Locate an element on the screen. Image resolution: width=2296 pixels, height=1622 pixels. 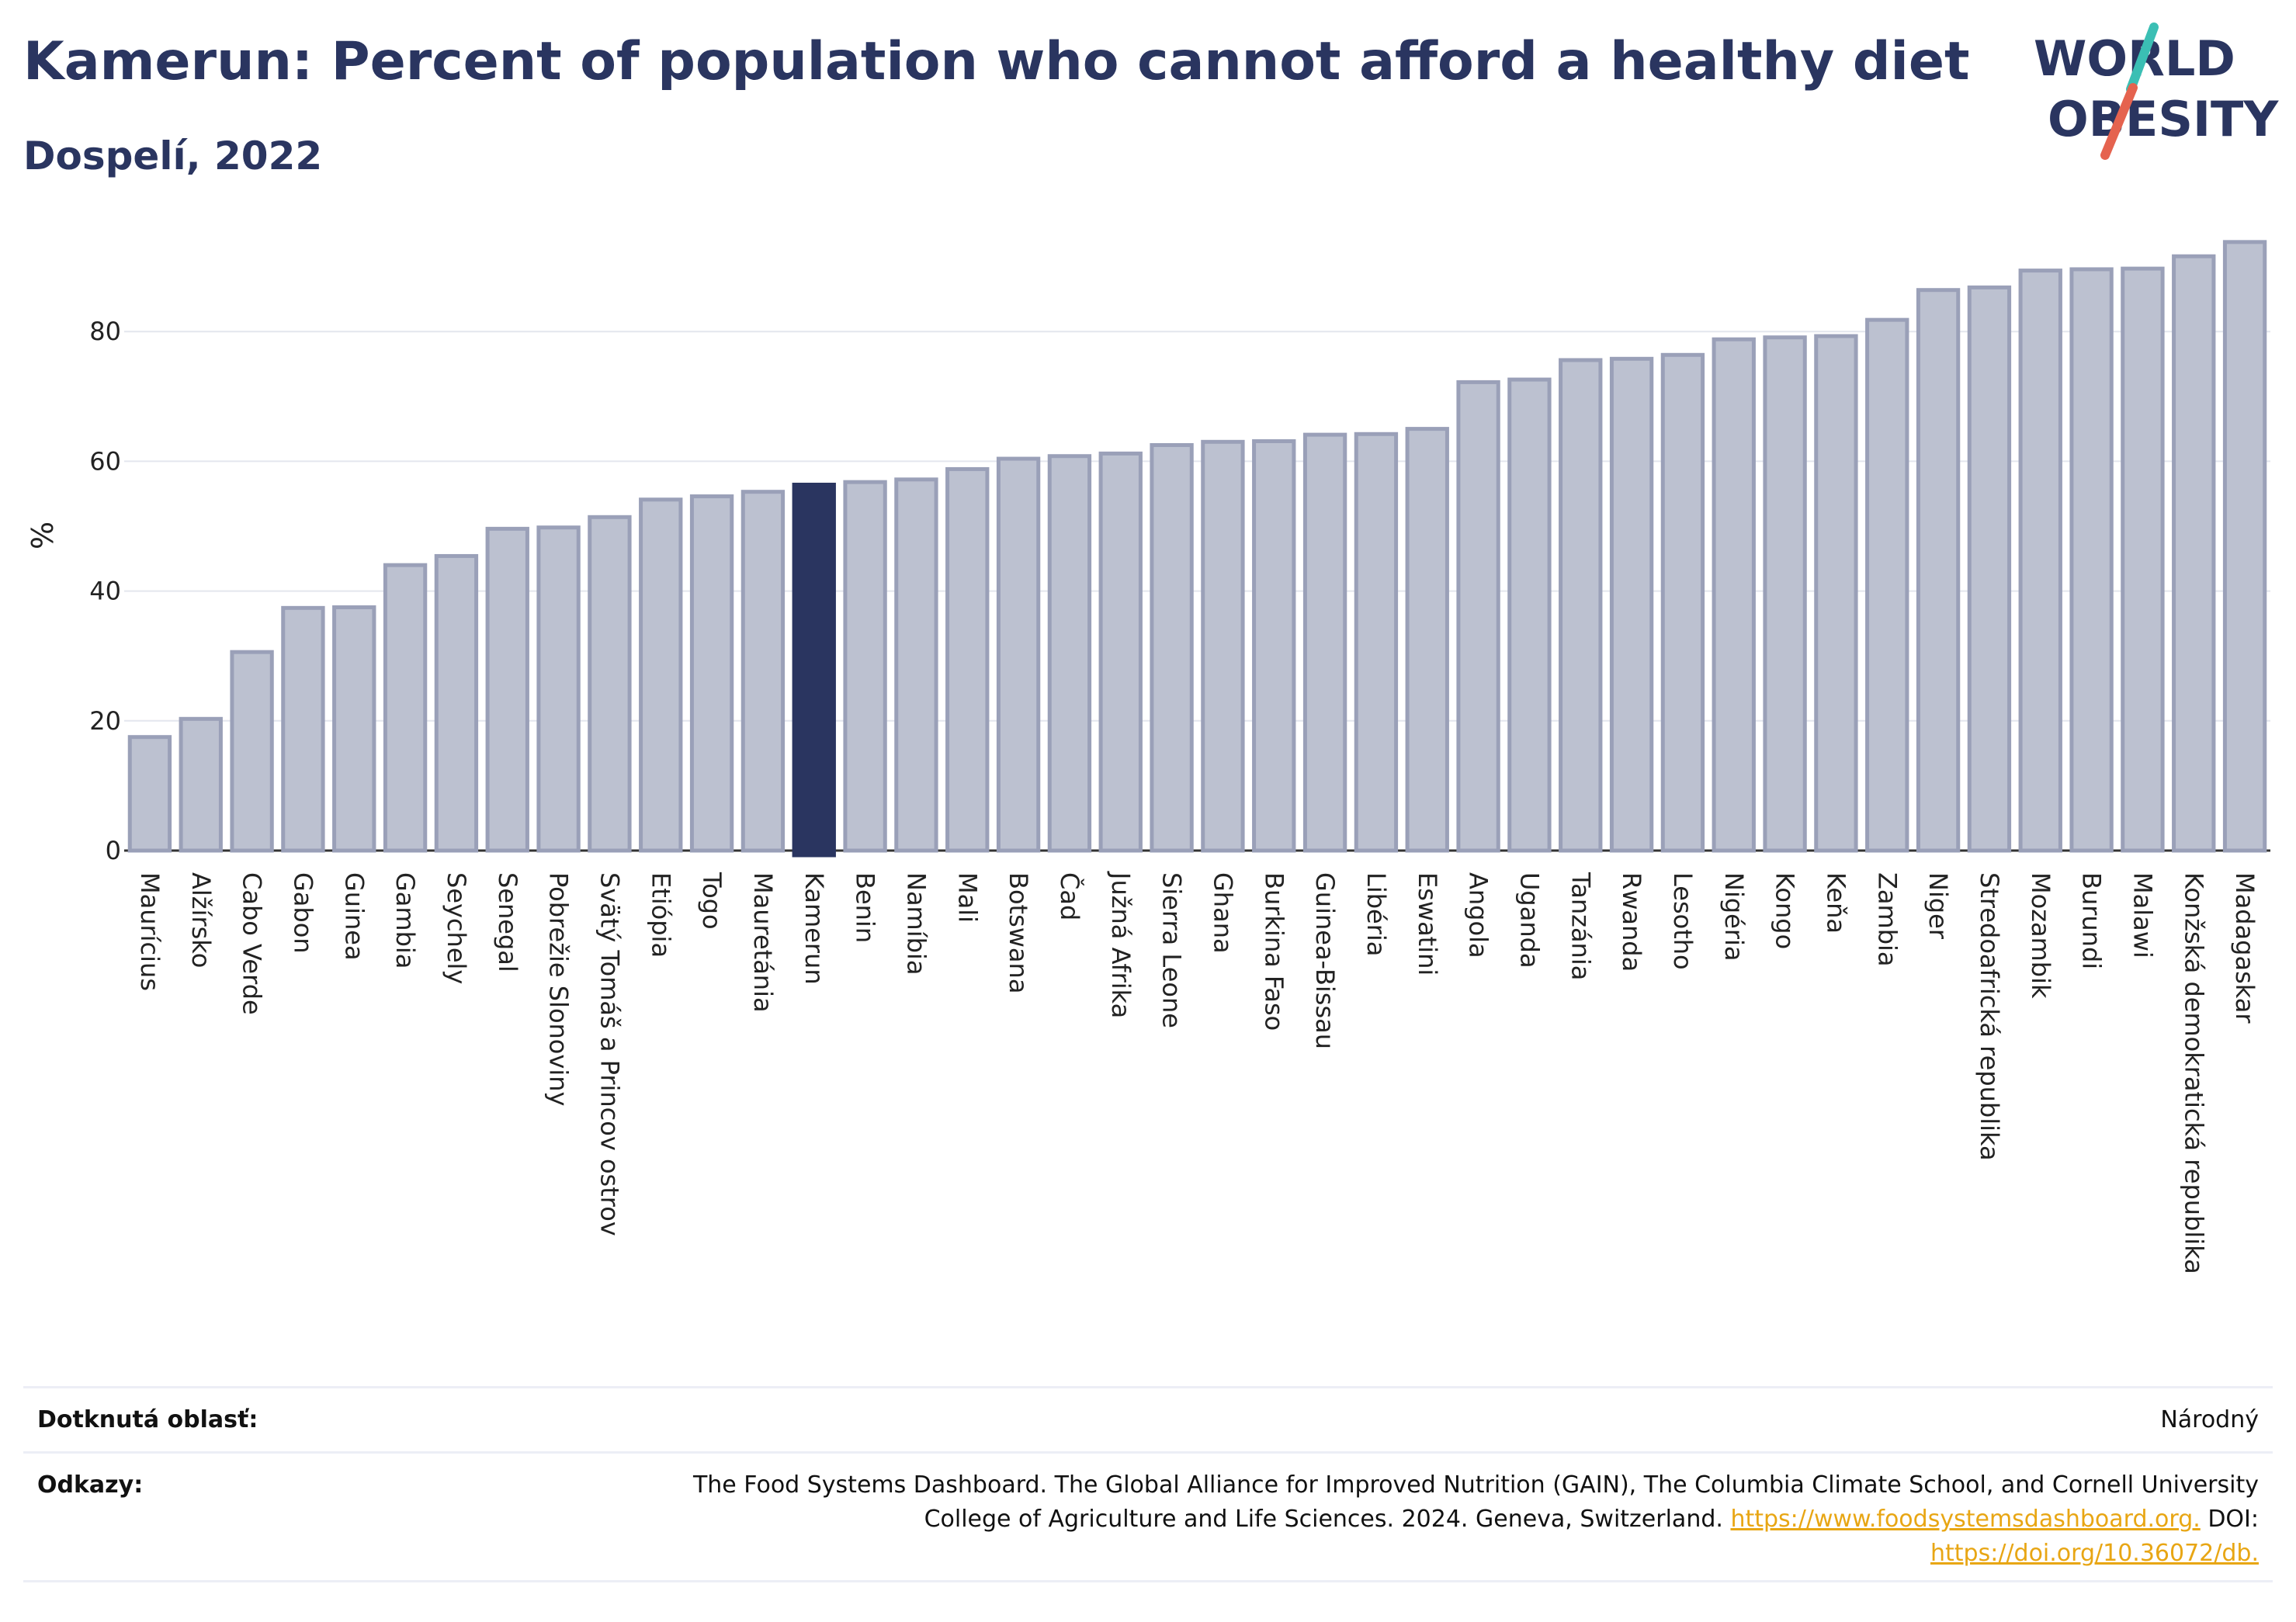
category-label: Burundi is located at coordinates (2092, 920).